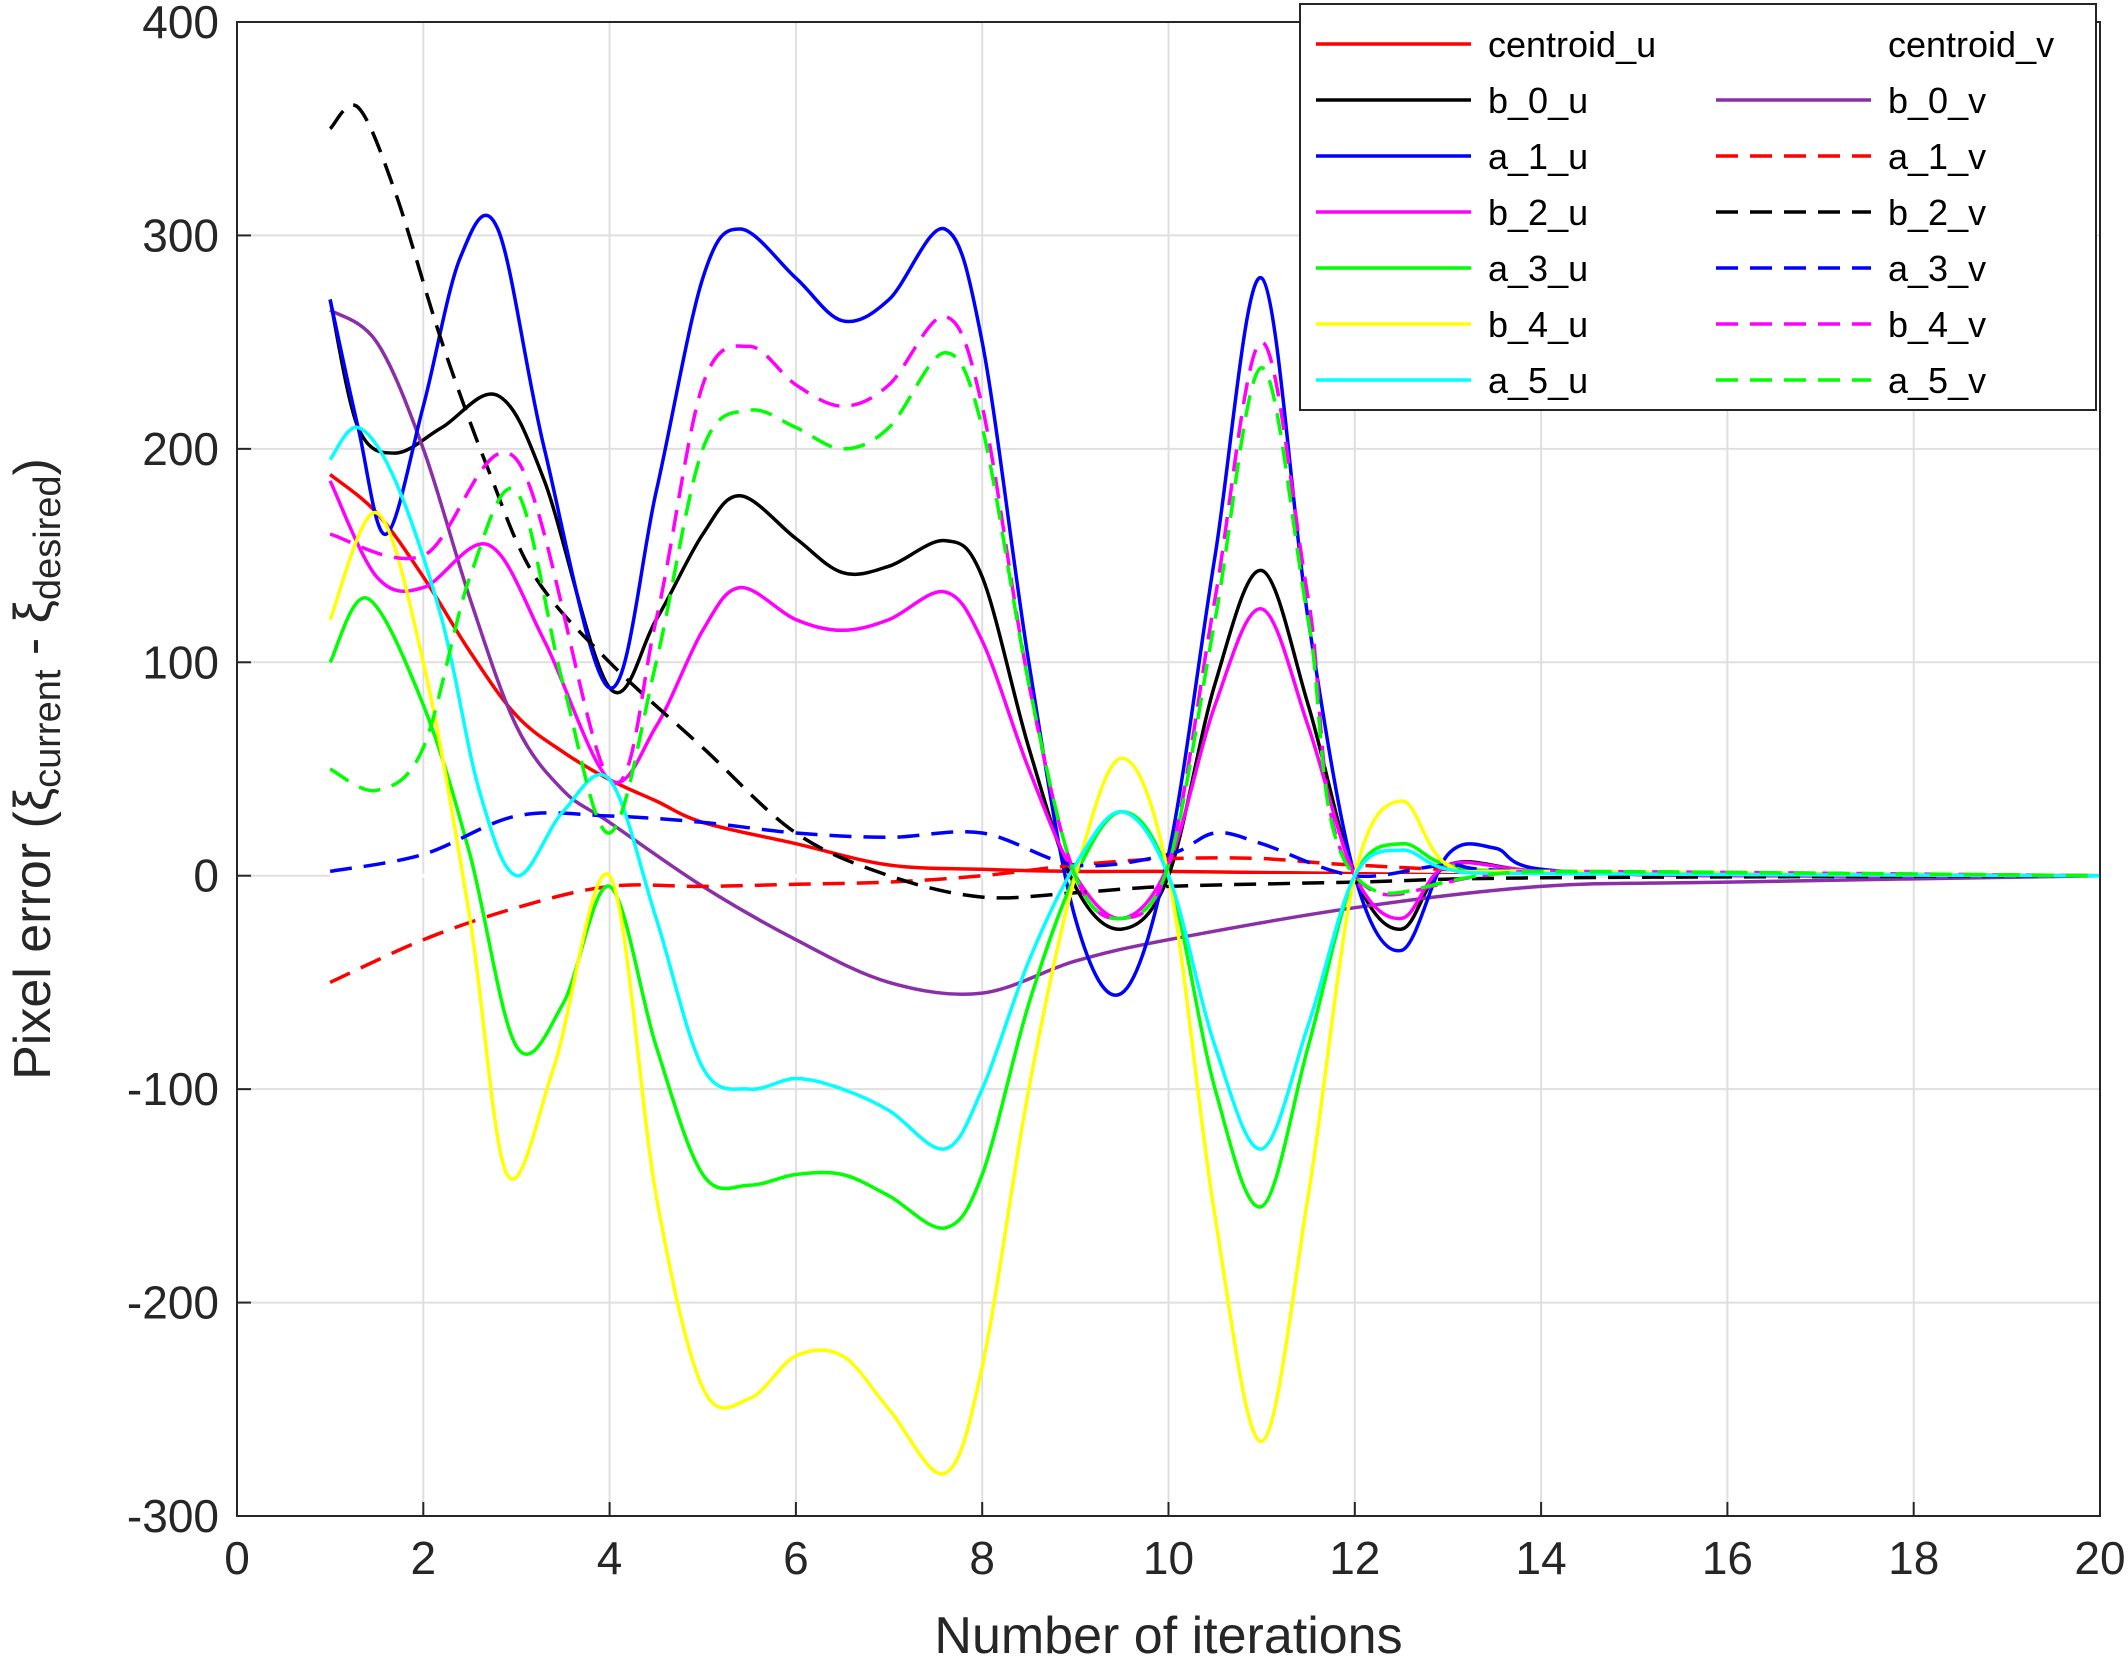 The height and width of the screenshot is (1669, 2128). Describe the element at coordinates (33, 646) in the screenshot. I see `y-axis-label-minus: -` at that location.